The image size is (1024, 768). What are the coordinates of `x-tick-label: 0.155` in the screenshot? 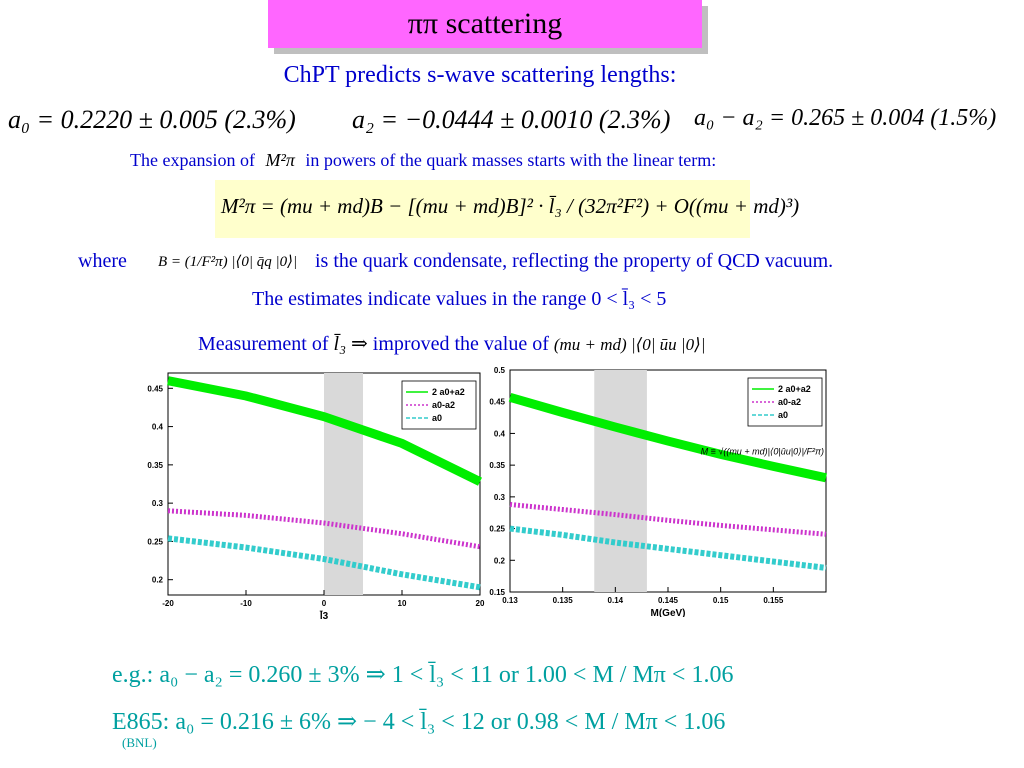 It's located at (773, 600).